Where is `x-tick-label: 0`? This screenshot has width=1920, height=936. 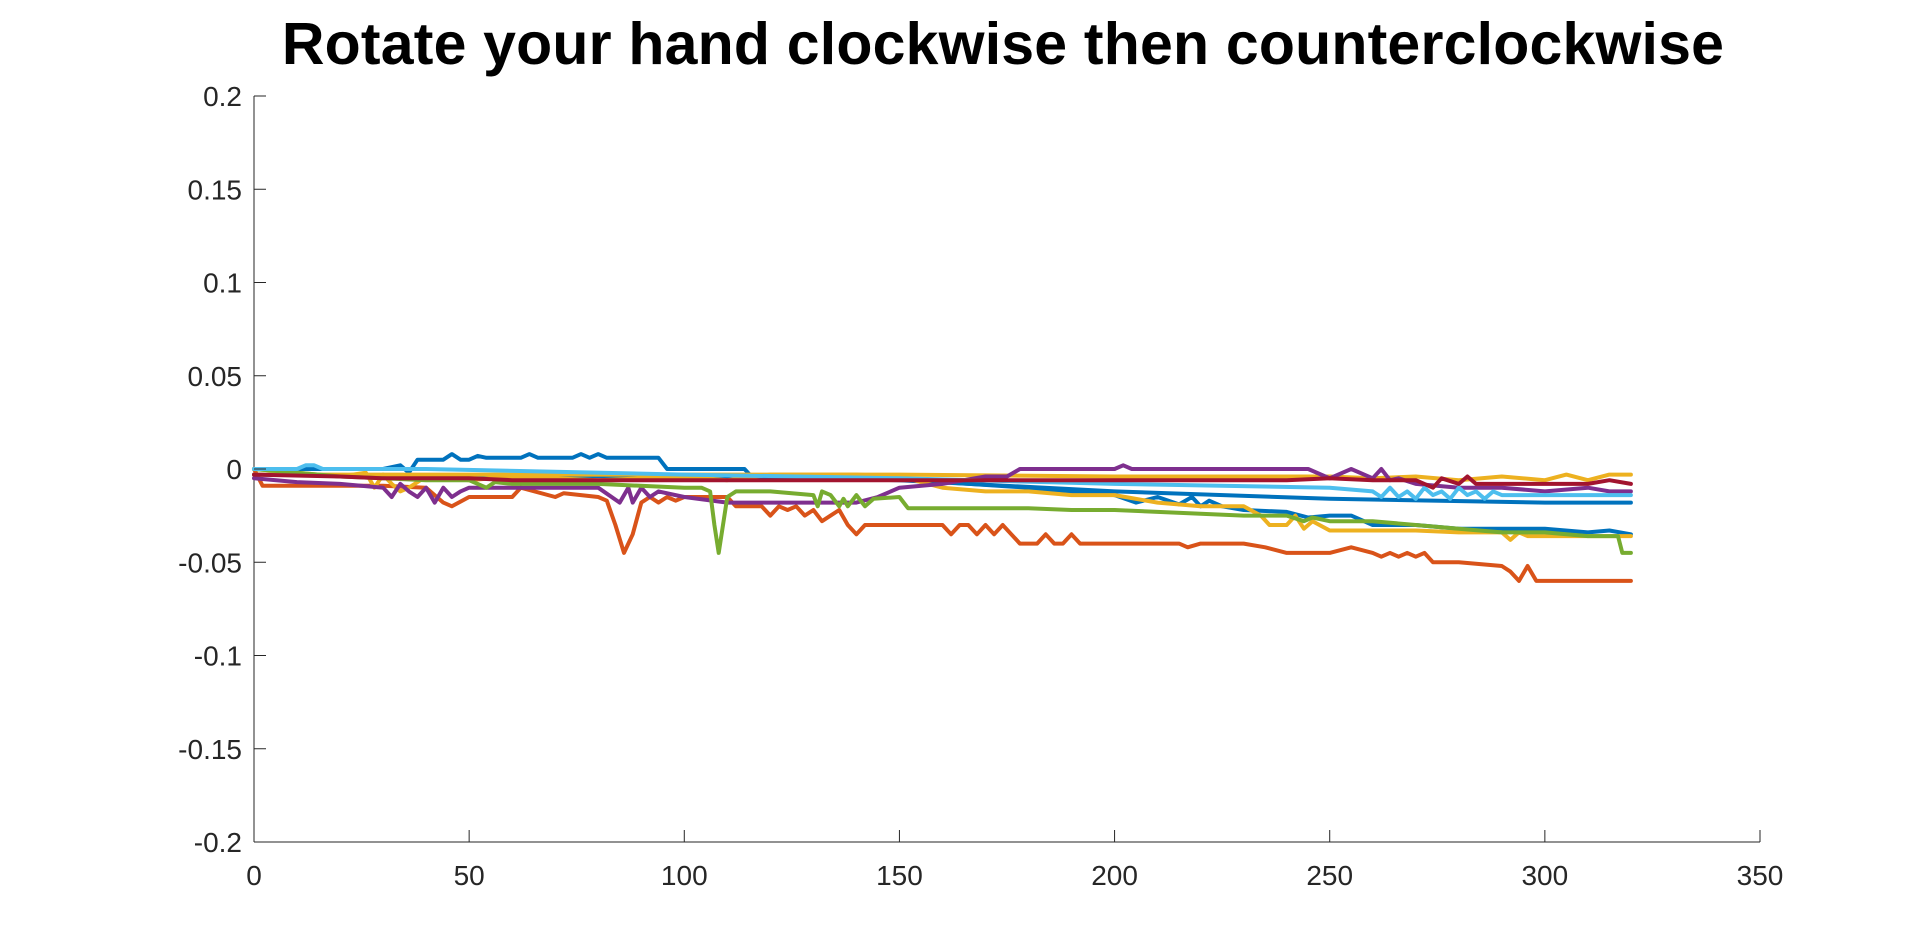
x-tick-label: 0 is located at coordinates (254, 875).